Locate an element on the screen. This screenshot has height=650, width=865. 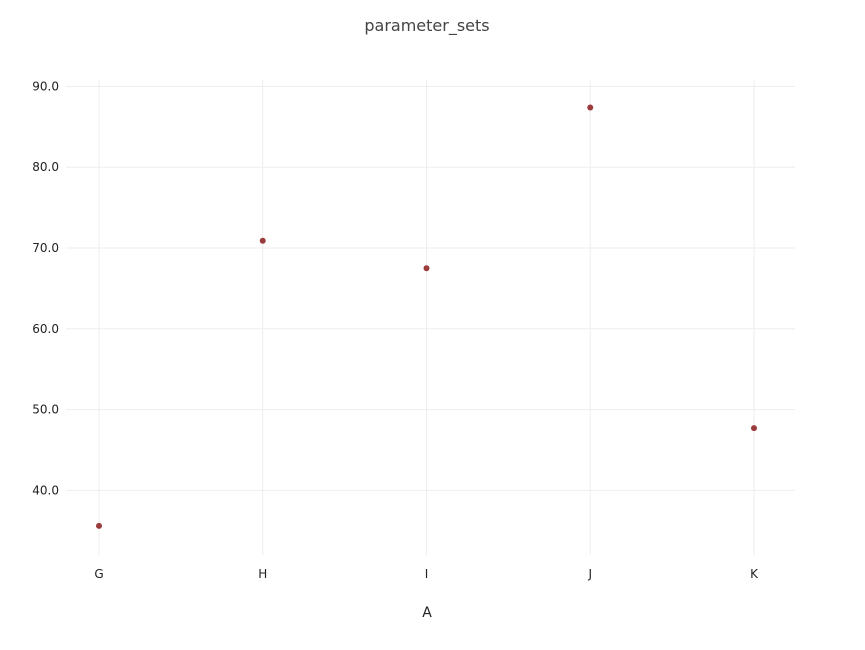
y-tick-label: 40.0 is located at coordinates (45, 490).